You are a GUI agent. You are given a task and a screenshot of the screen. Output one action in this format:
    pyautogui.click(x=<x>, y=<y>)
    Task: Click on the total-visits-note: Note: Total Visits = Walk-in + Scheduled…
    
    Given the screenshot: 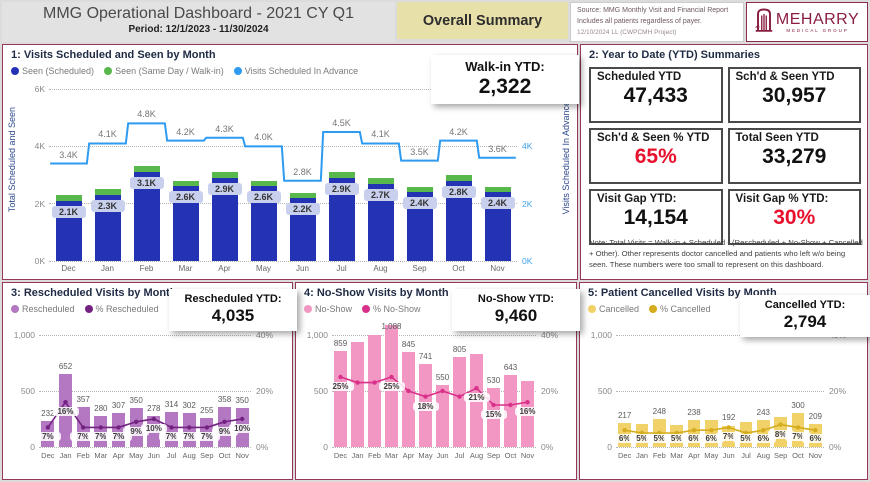 What is the action you would take?
    pyautogui.click(x=726, y=254)
    